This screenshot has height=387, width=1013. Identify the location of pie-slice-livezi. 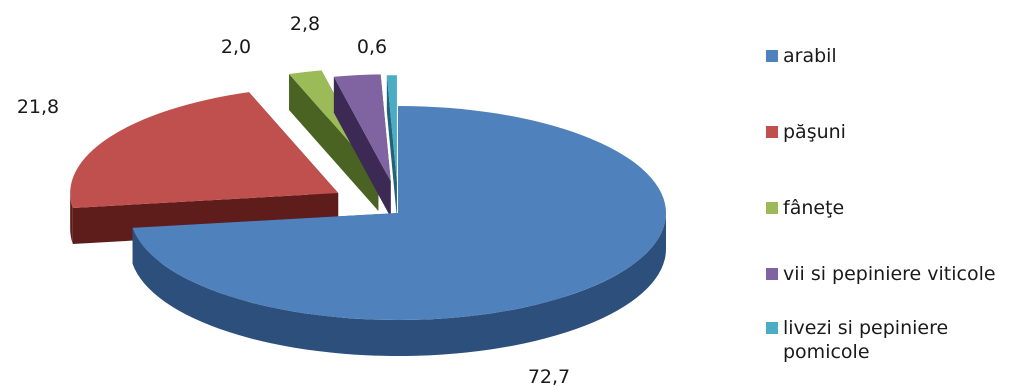
(391, 147).